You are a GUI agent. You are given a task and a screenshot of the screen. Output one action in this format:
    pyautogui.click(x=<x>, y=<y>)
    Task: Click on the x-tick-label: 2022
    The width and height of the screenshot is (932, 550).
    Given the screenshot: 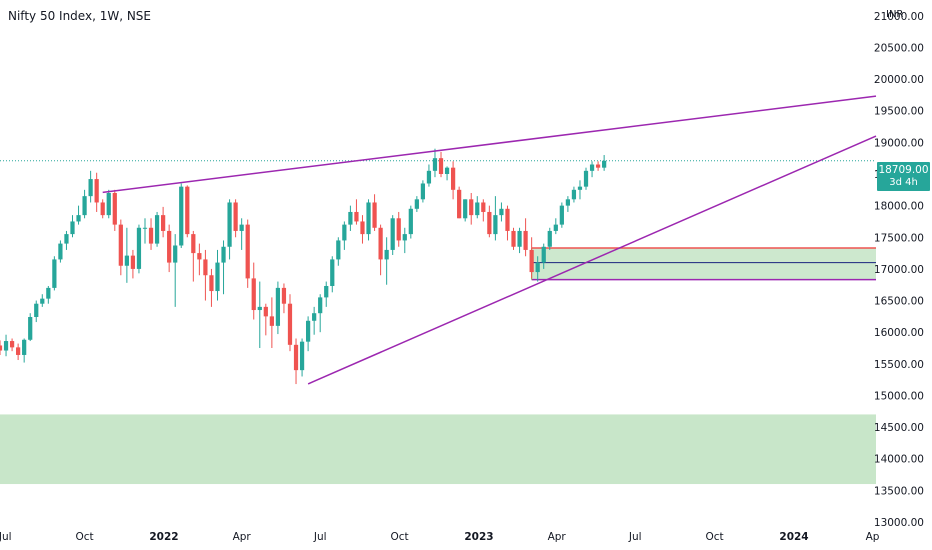 What is the action you would take?
    pyautogui.click(x=163, y=537)
    